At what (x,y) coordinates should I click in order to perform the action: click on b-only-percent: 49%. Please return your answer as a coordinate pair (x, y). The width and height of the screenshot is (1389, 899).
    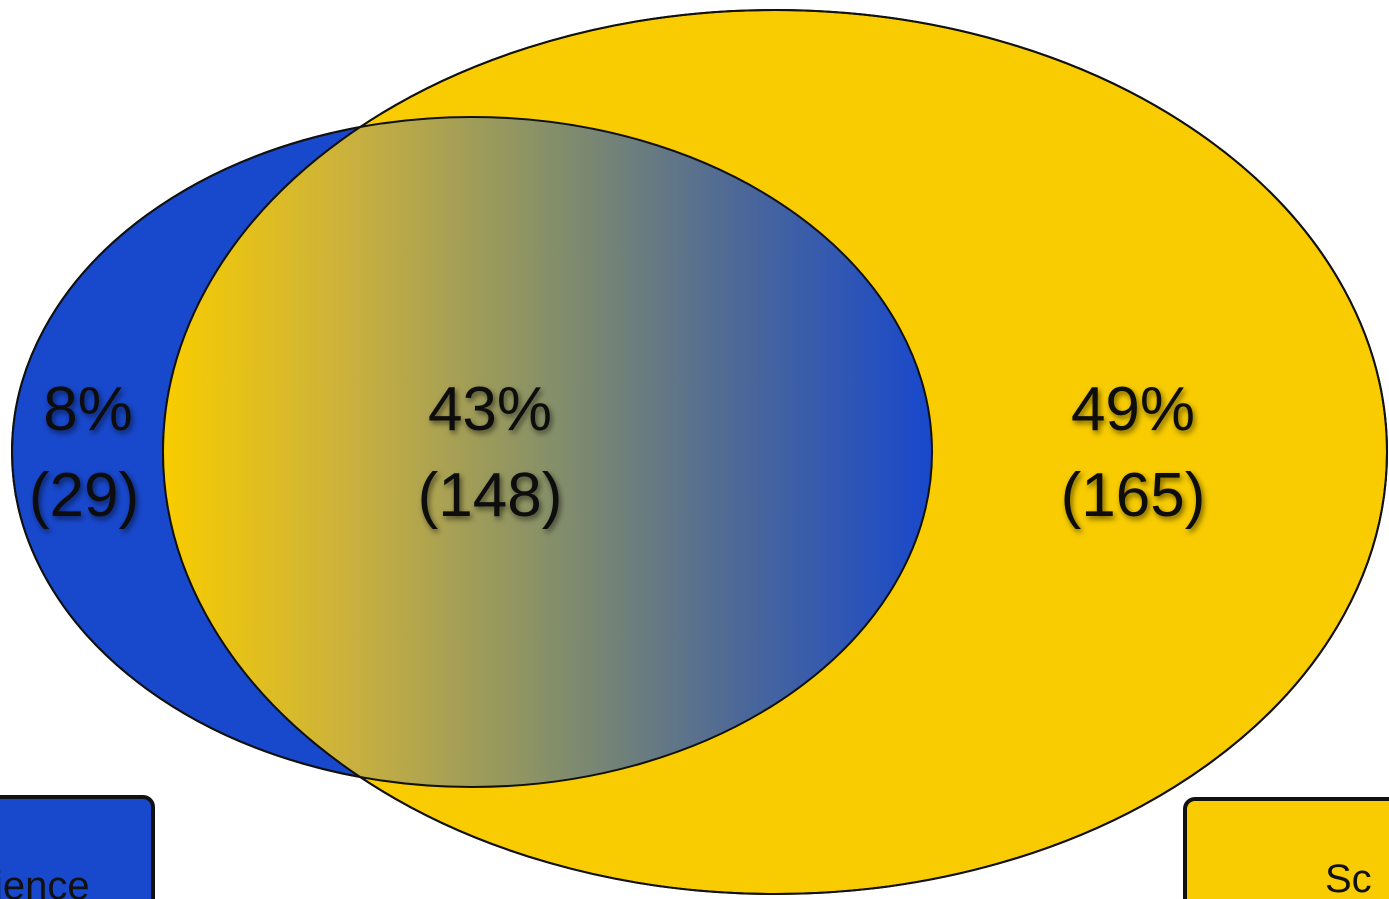
    Looking at the image, I should click on (1133, 409).